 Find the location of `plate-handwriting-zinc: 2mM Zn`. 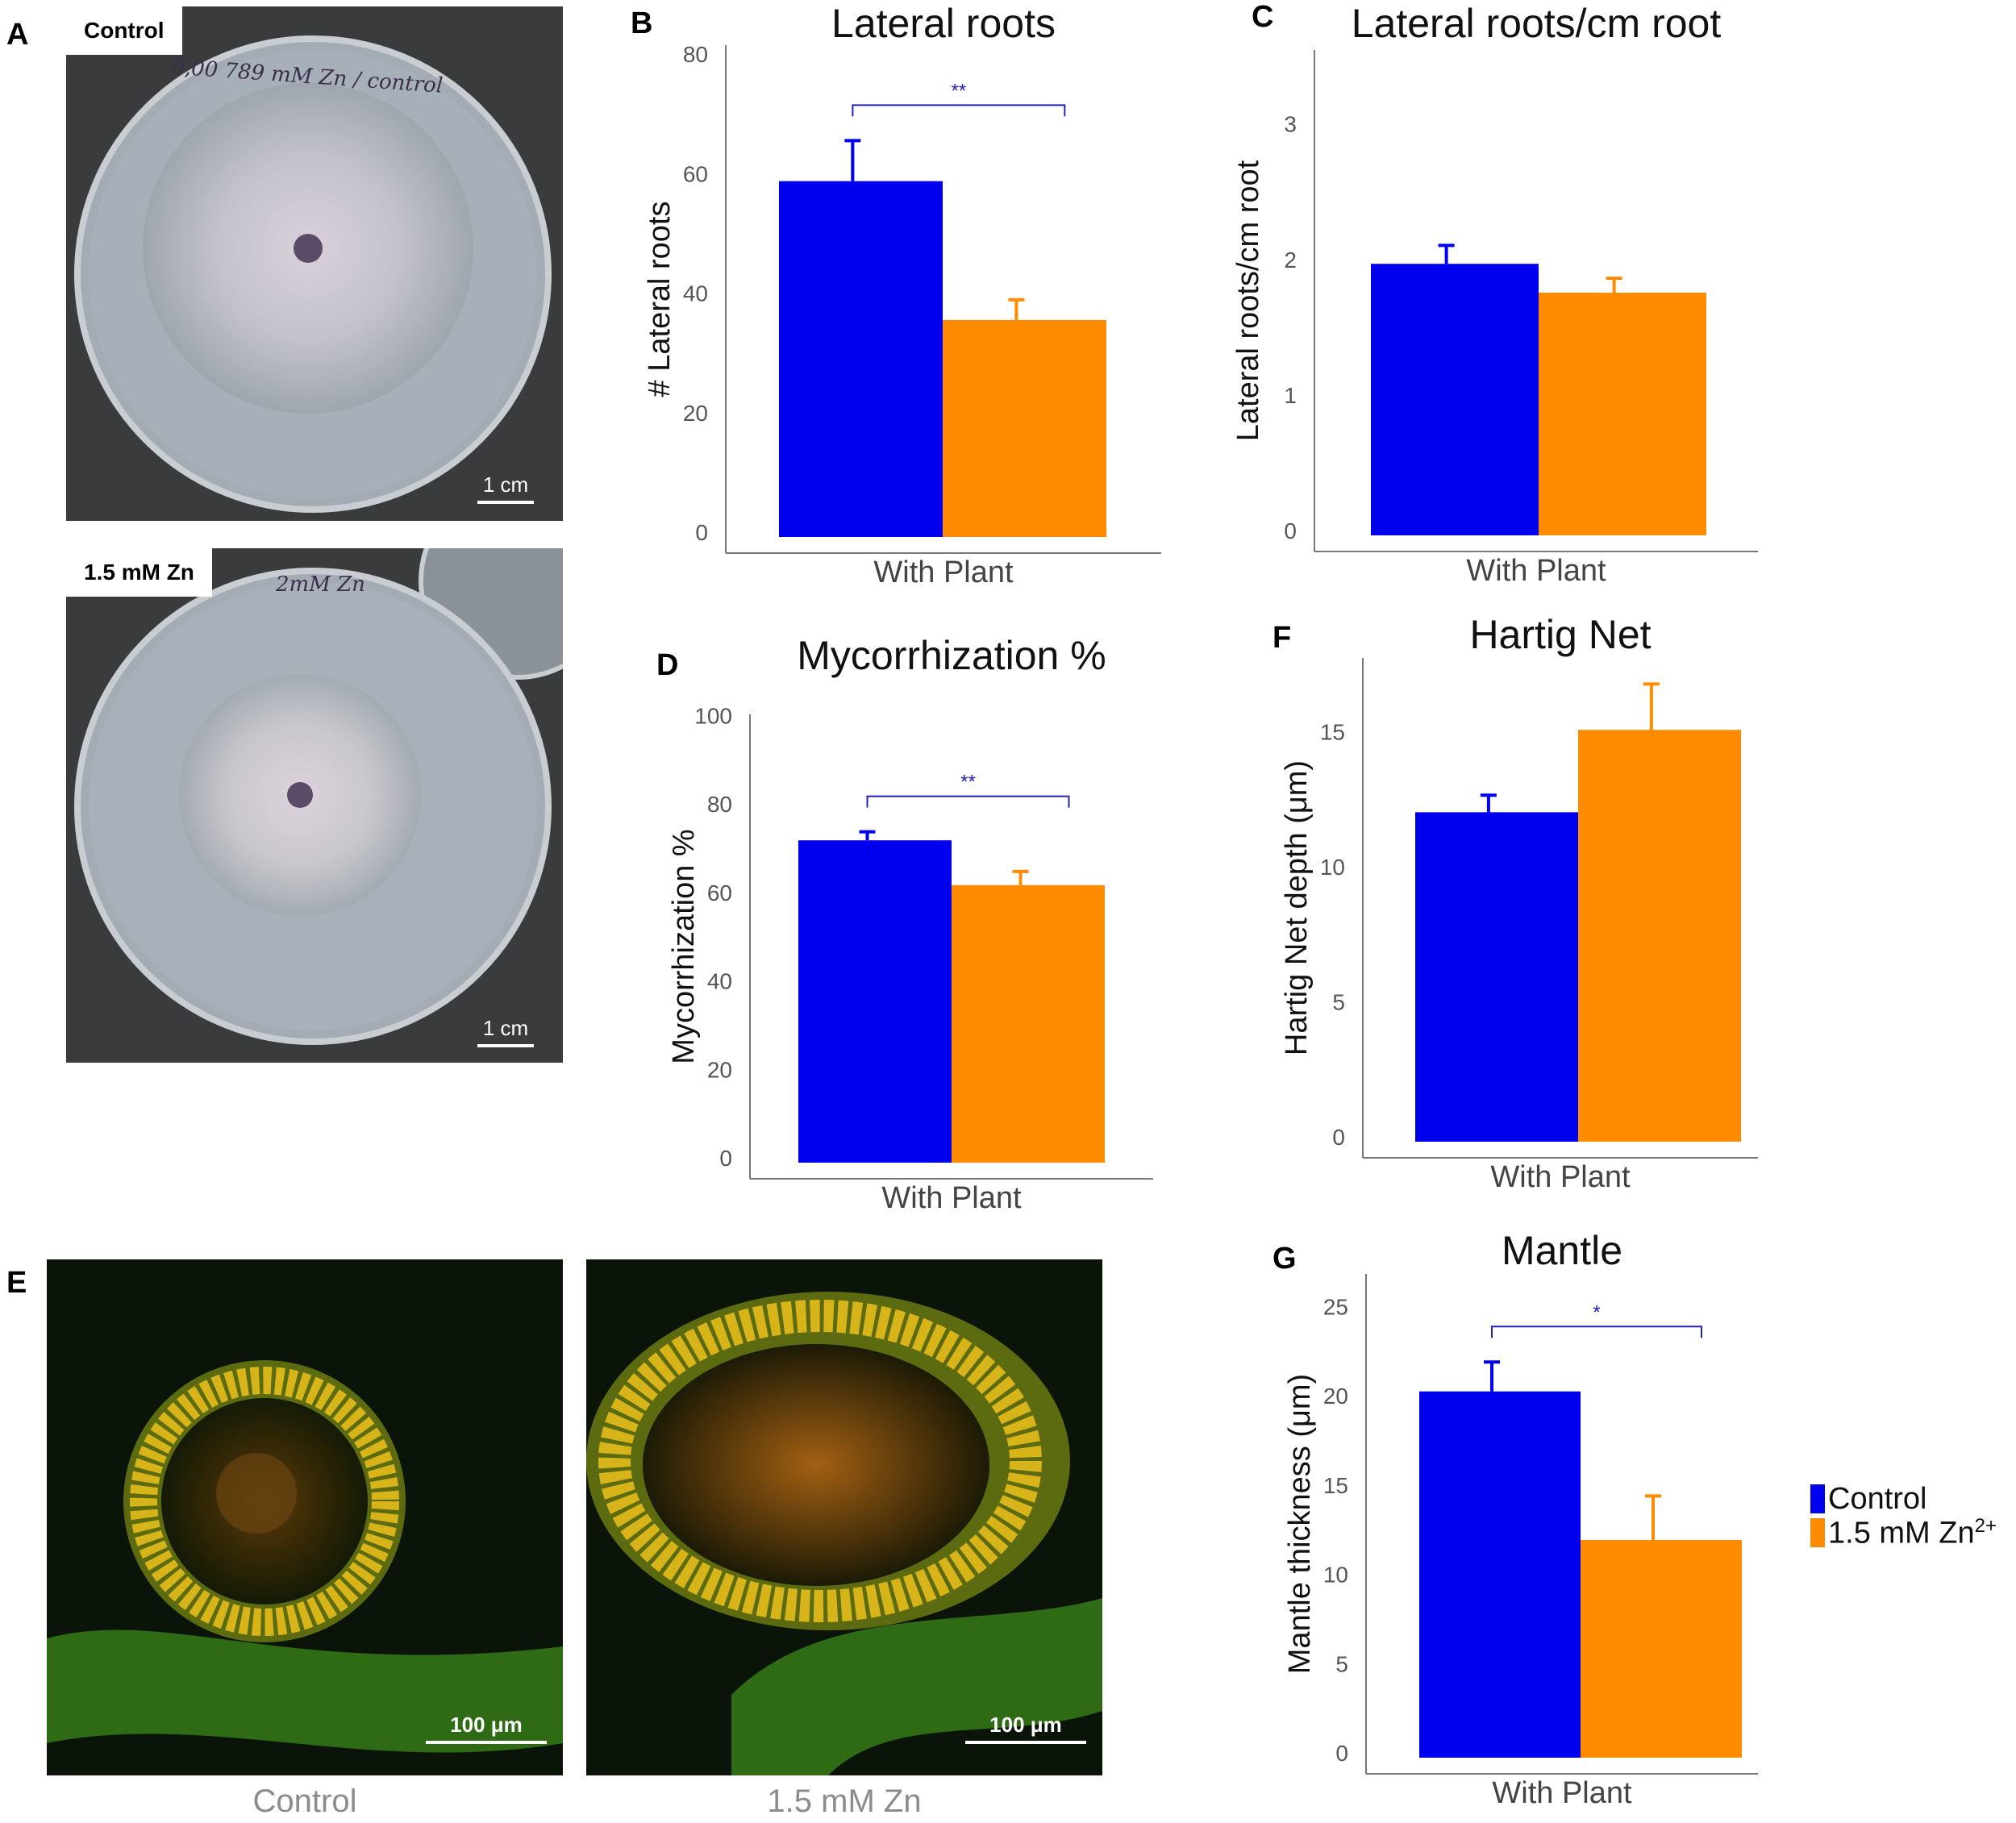

plate-handwriting-zinc: 2mM Zn is located at coordinates (320, 584).